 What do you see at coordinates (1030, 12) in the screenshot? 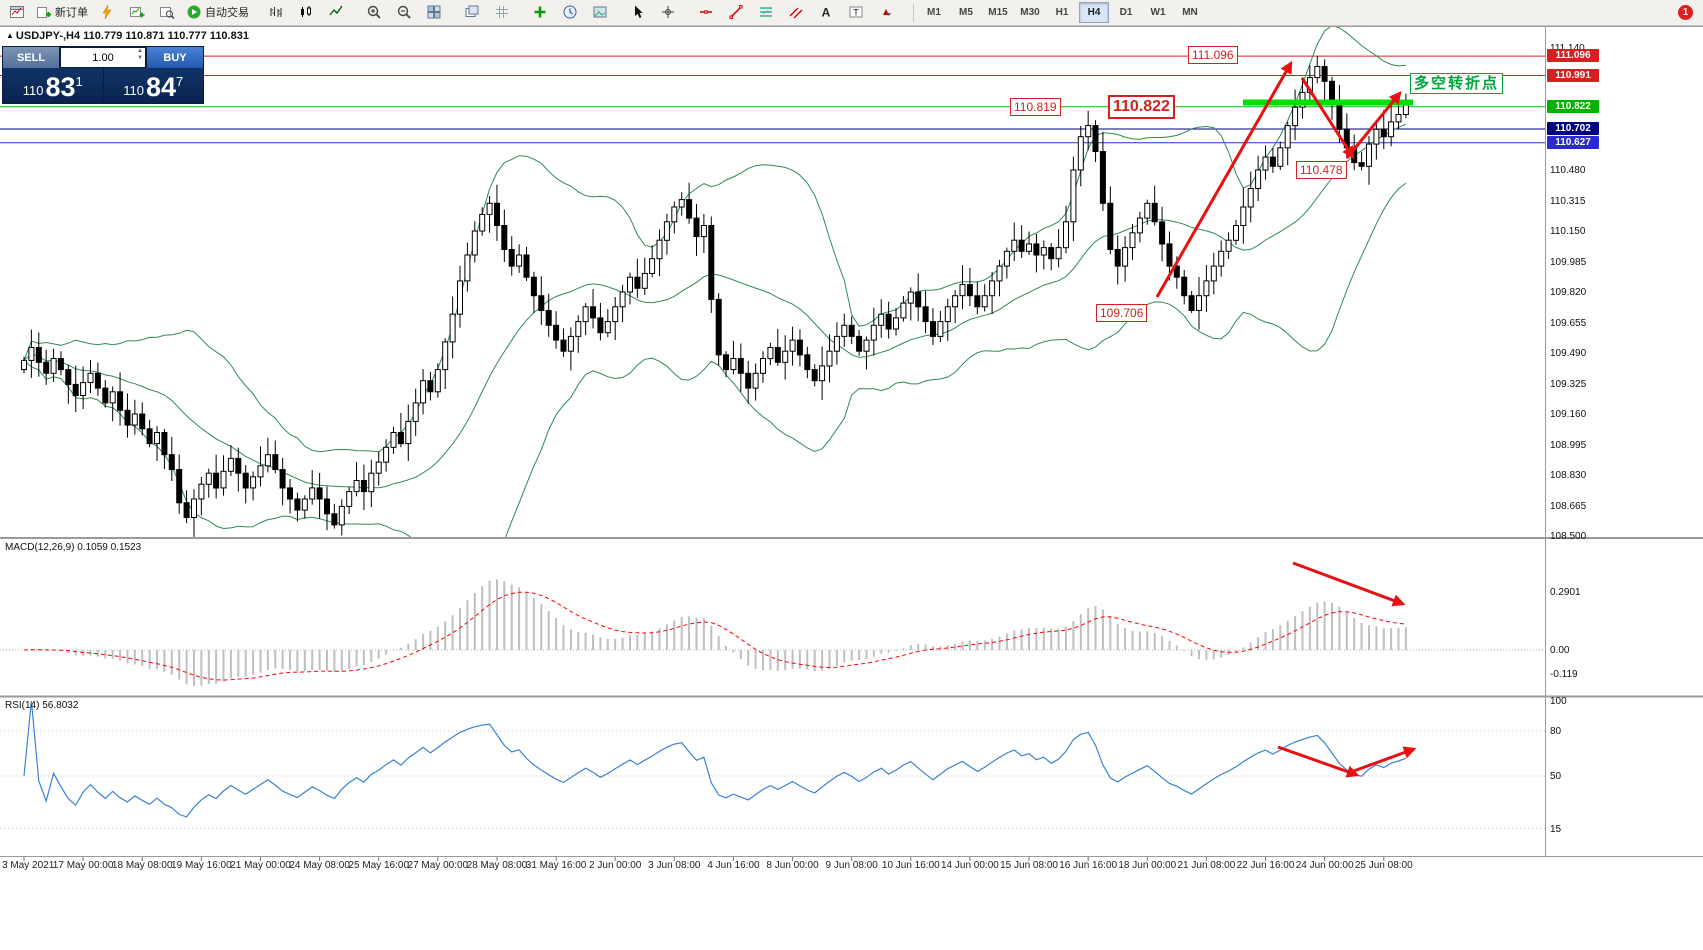
I see `timeframe-m30: M30` at bounding box center [1030, 12].